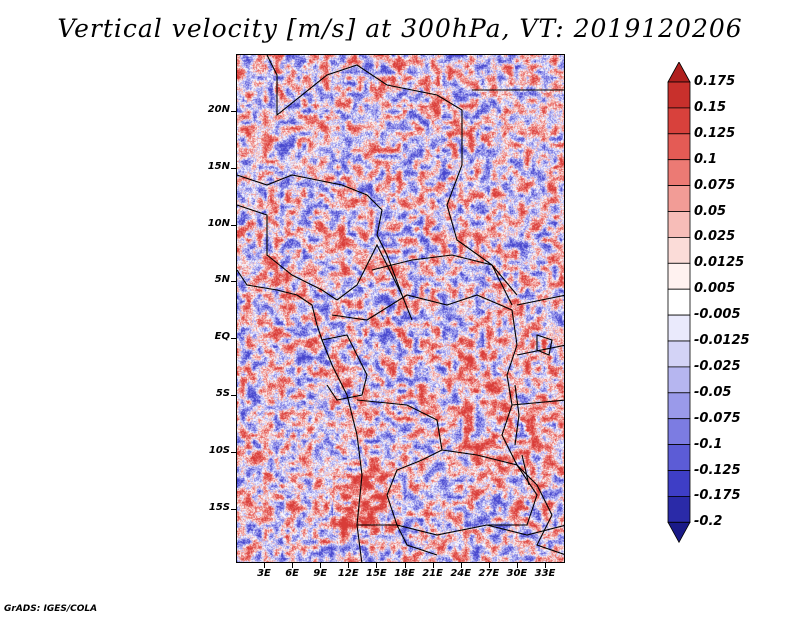 The width and height of the screenshot is (800, 618). What do you see at coordinates (422, 307) in the screenshot?
I see `border-drc-north` at bounding box center [422, 307].